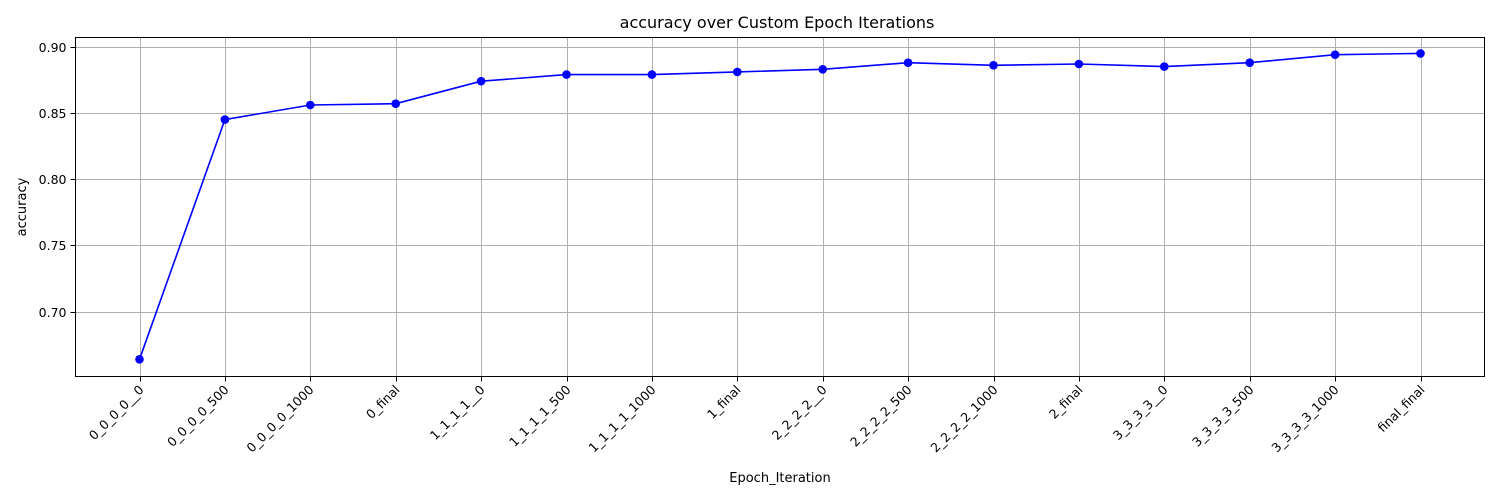 The image size is (1500, 500). I want to click on y-axis-ticks: 0.70 0.75 0.80 0.85 0.90, so click(57, 180).